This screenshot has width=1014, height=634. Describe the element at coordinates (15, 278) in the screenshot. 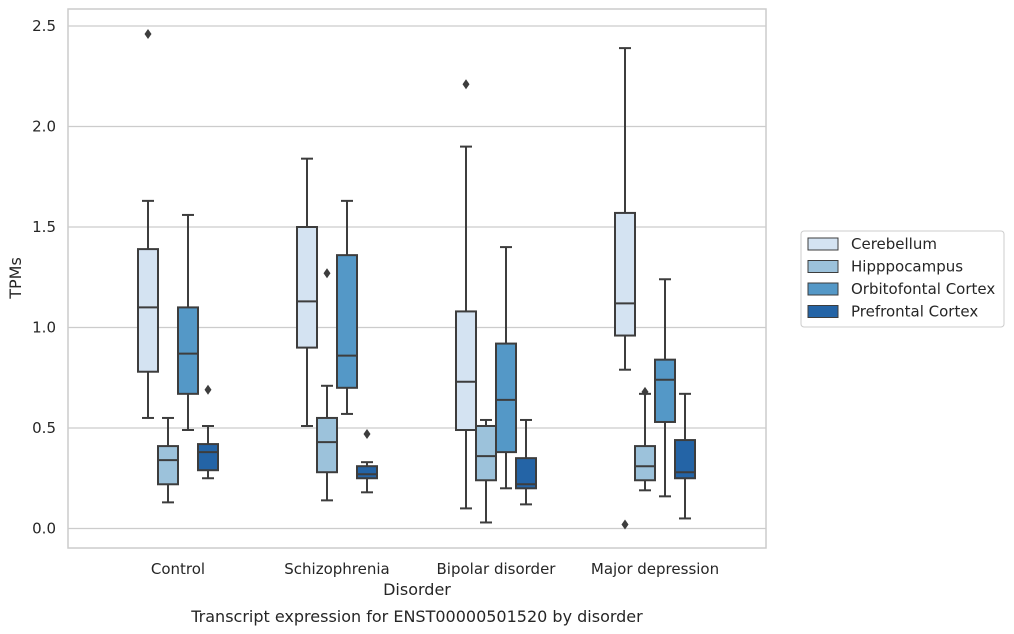

I see `y-axis-label: TPMs` at that location.